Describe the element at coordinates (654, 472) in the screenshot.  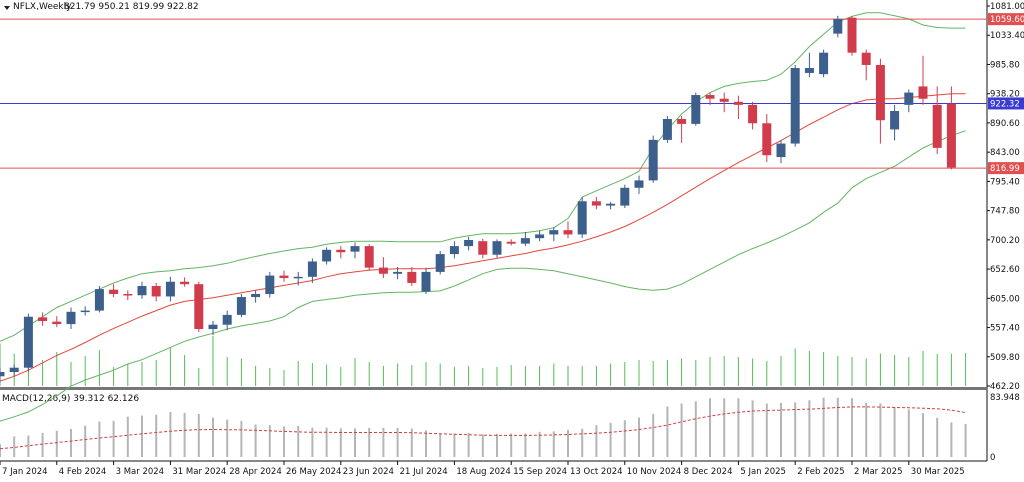
I see `time-tick-label: 10 Nov 2024` at that location.